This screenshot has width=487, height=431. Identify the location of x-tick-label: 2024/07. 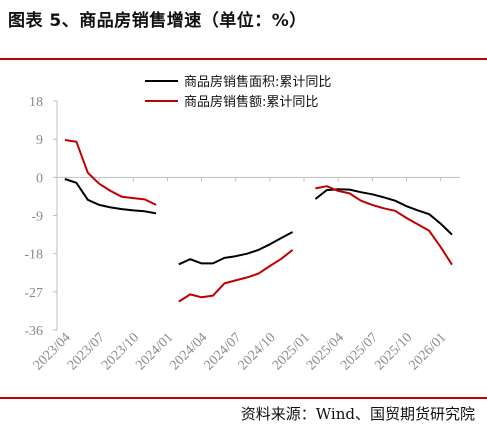
(223, 351).